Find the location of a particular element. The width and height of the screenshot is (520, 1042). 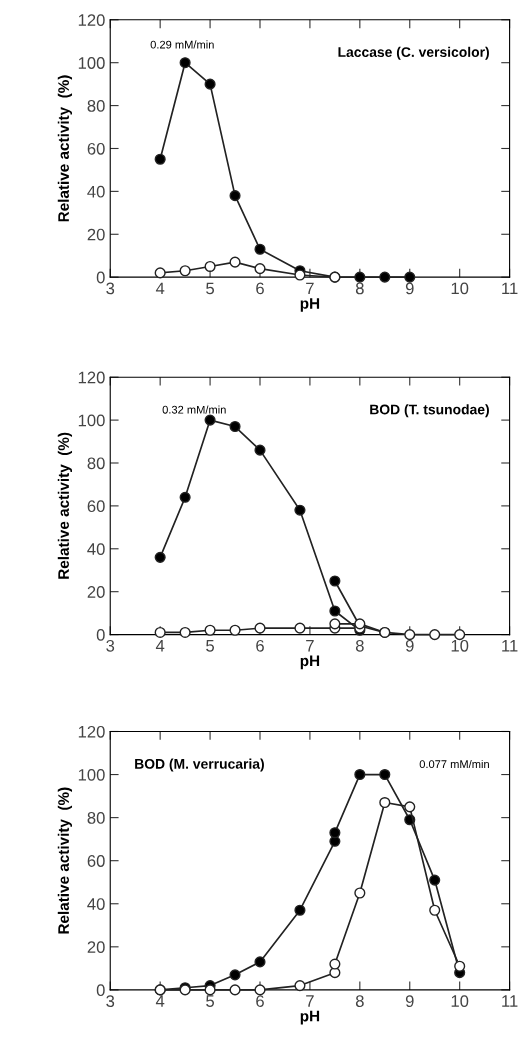

annotation: BOD (T. tsunodae) is located at coordinates (429, 411).